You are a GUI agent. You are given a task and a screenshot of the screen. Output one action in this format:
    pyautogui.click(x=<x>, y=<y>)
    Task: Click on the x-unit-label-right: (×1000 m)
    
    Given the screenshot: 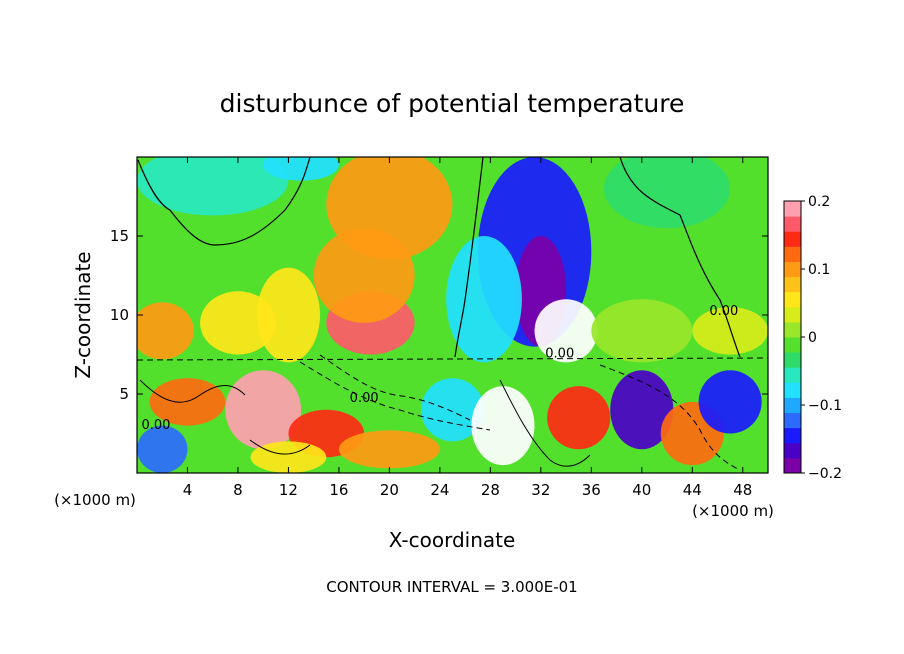 What is the action you would take?
    pyautogui.click(x=733, y=511)
    